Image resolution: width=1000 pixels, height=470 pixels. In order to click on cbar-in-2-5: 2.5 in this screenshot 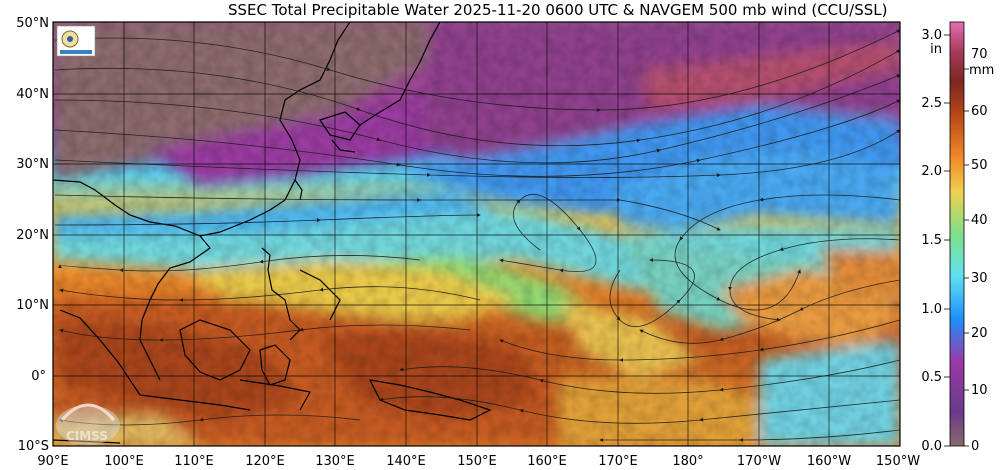, I will do `click(931, 103)`.